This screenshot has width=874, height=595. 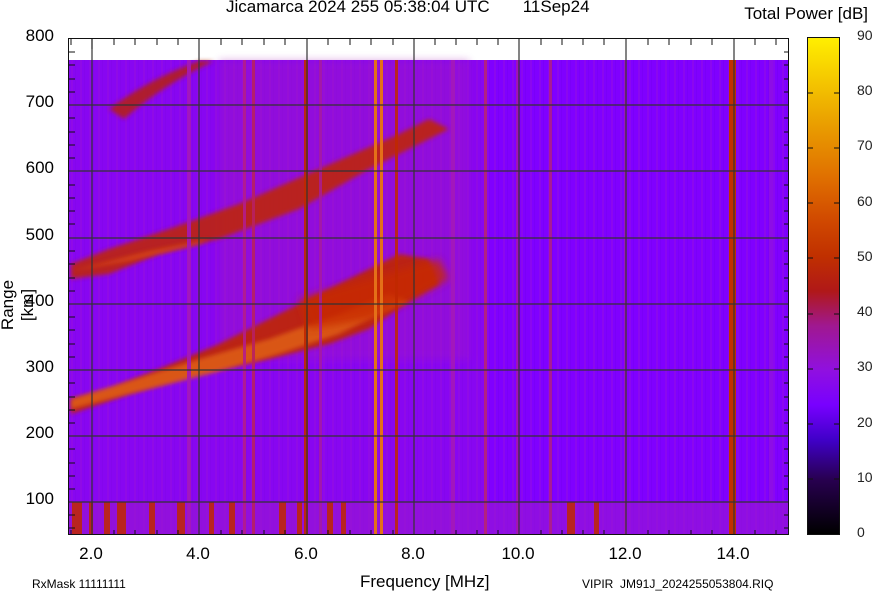 What do you see at coordinates (518, 553) in the screenshot?
I see `x-tick-label: 10.0` at bounding box center [518, 553].